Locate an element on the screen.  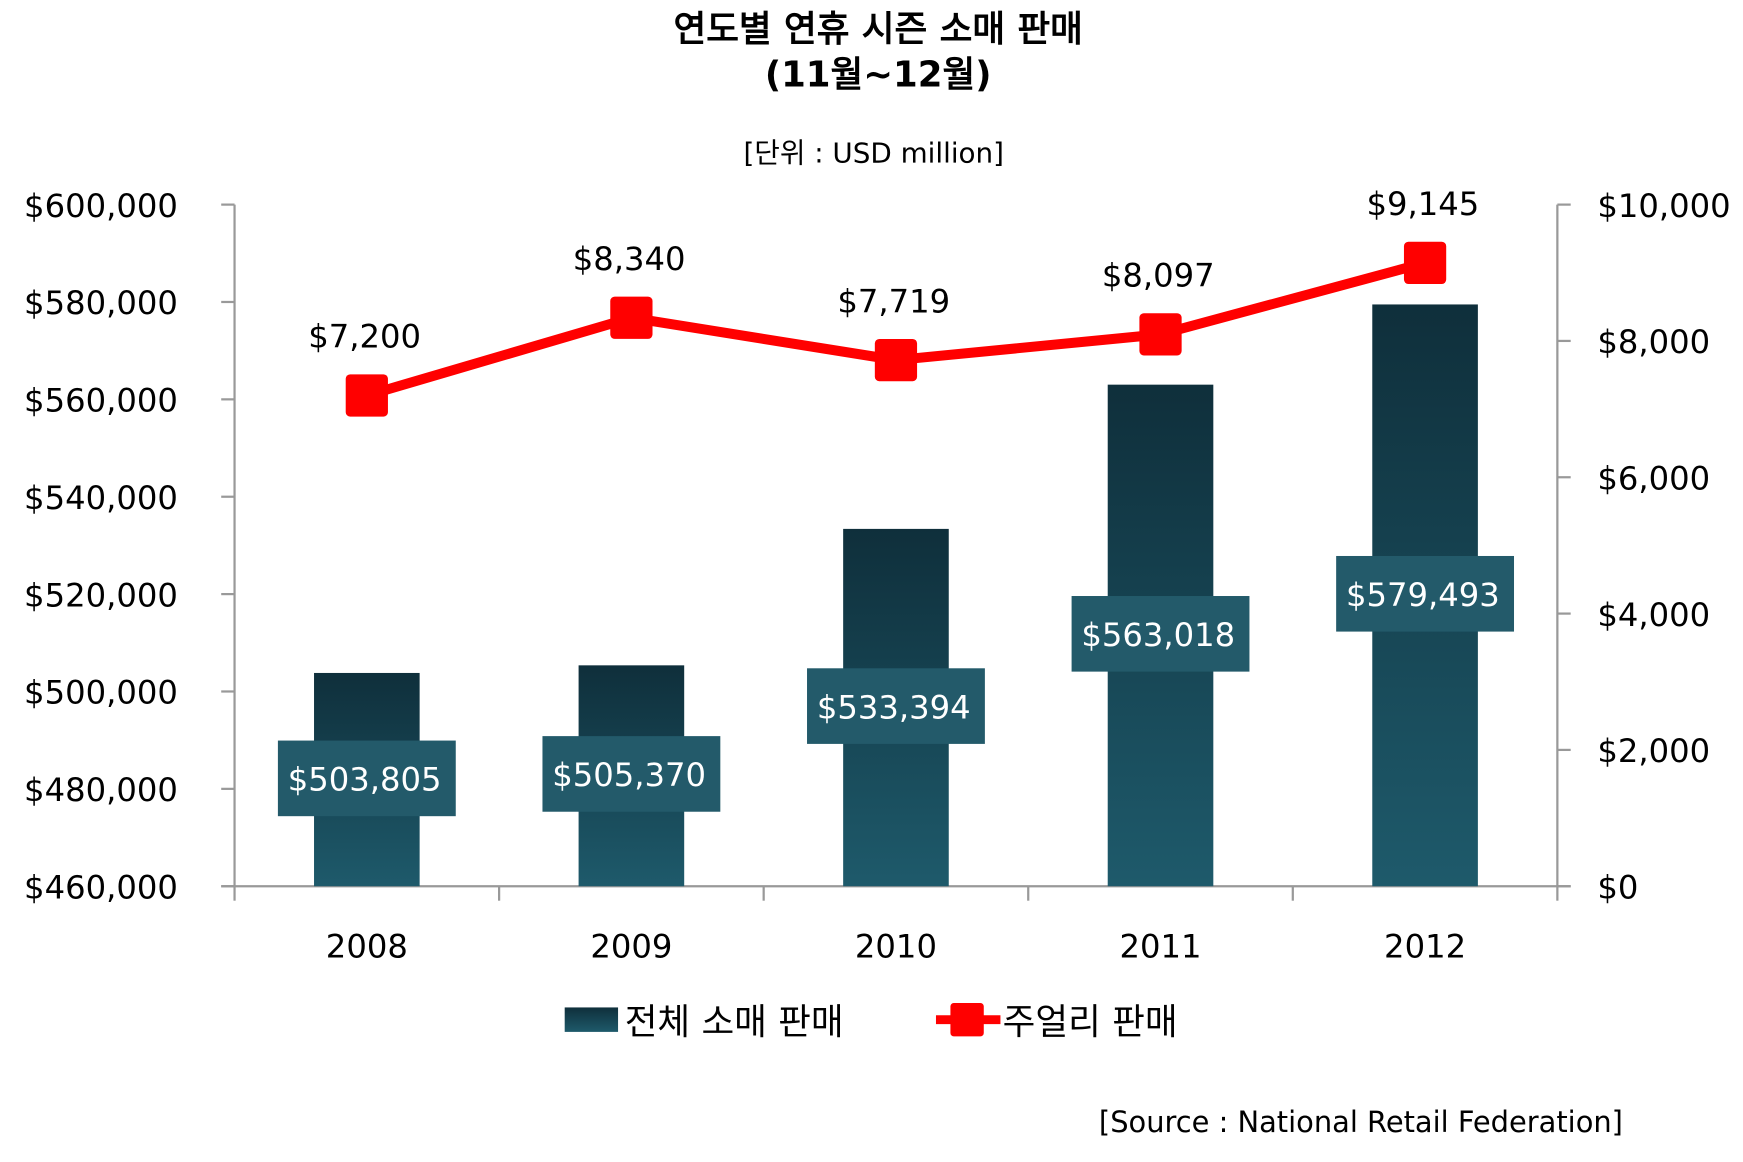
bar-data-label: $533,394 is located at coordinates (894, 707).